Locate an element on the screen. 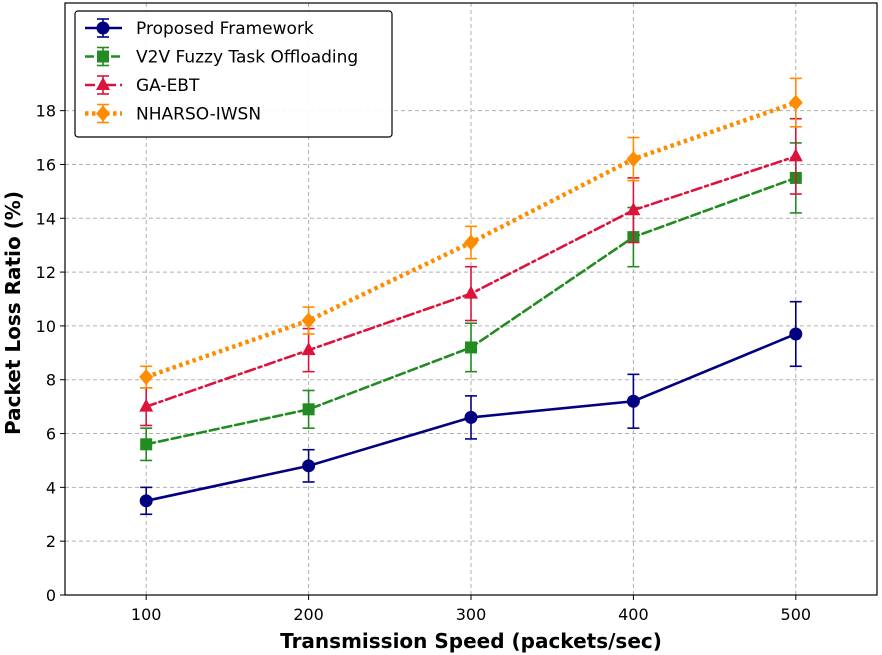 This screenshot has width=882, height=655. legend-item: GA-EBT is located at coordinates (142, 85).